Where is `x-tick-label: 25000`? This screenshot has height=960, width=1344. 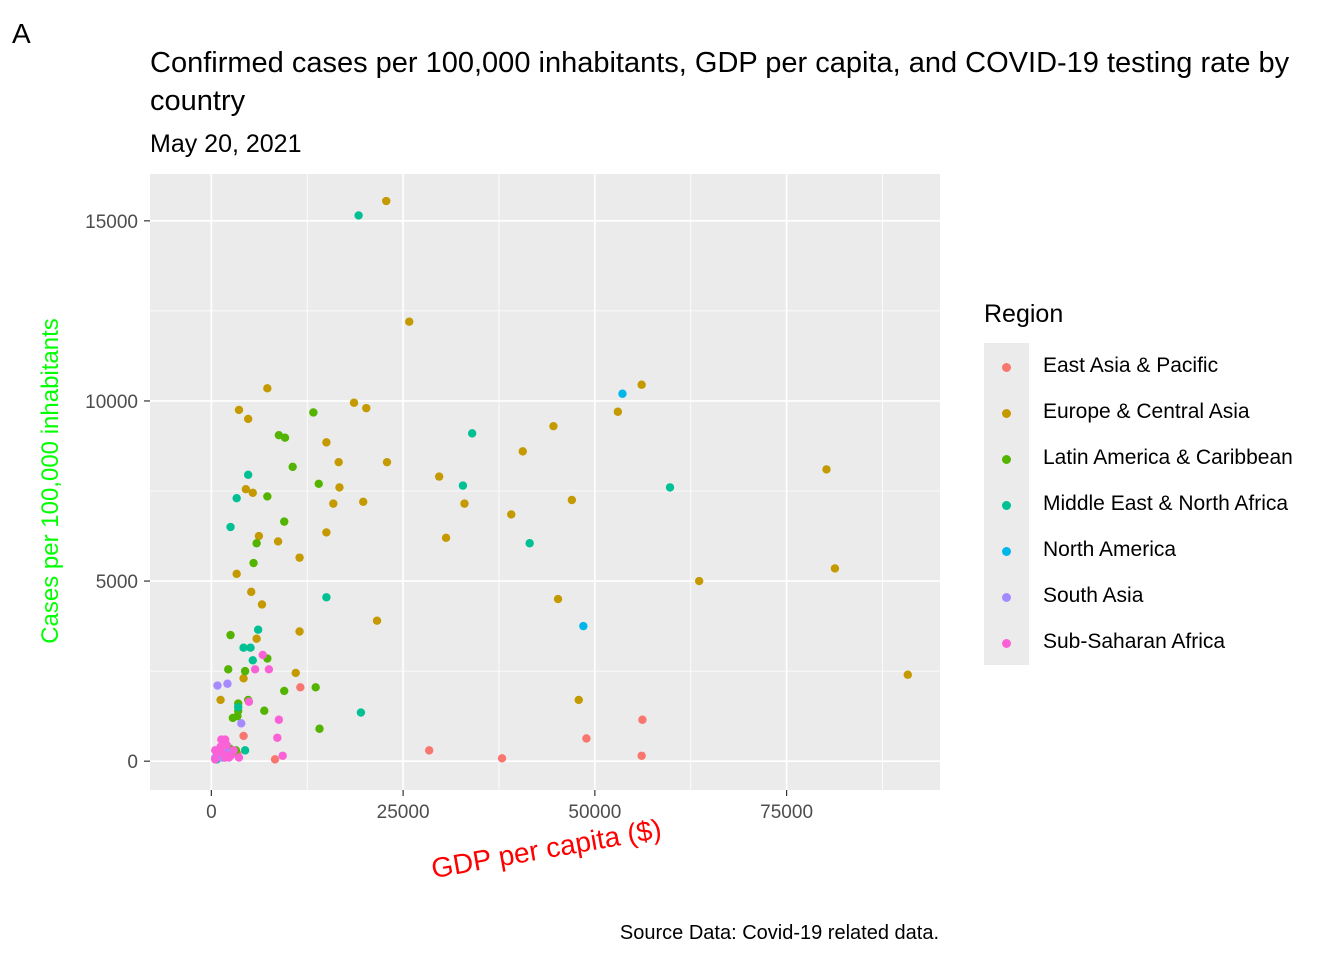 x-tick-label: 25000 is located at coordinates (403, 812).